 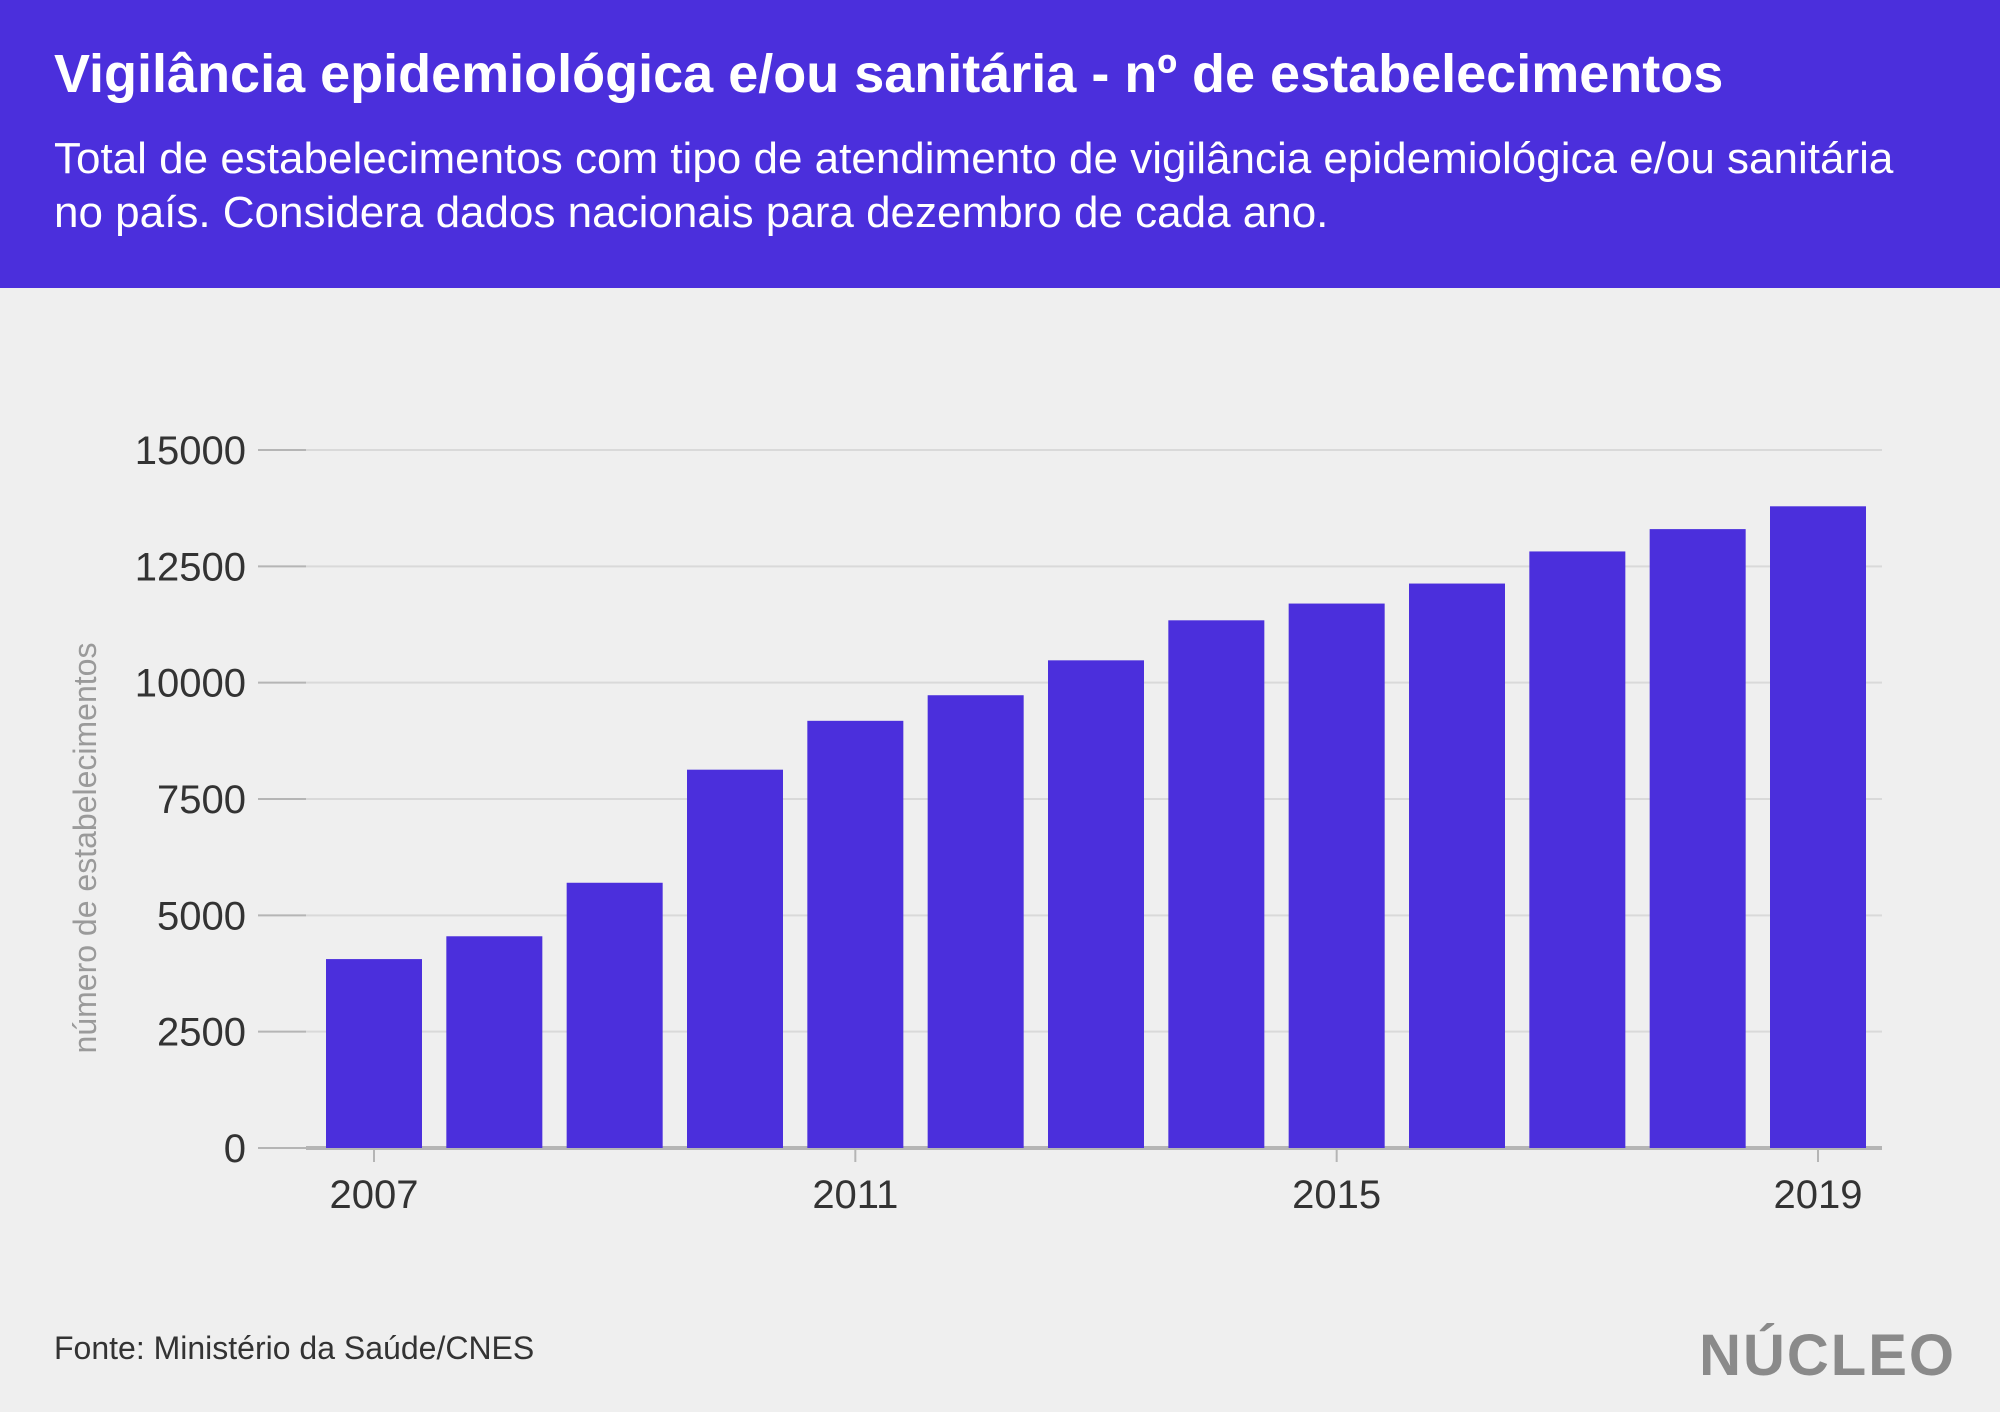 I want to click on bar-2009, so click(x=614, y=1015).